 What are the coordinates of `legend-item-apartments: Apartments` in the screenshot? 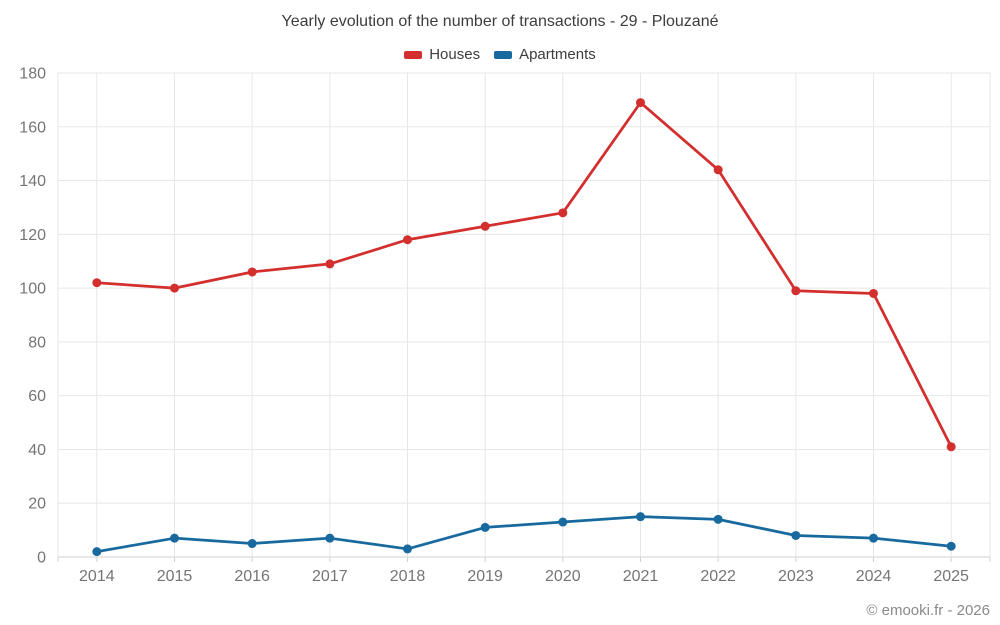 It's located at (545, 54).